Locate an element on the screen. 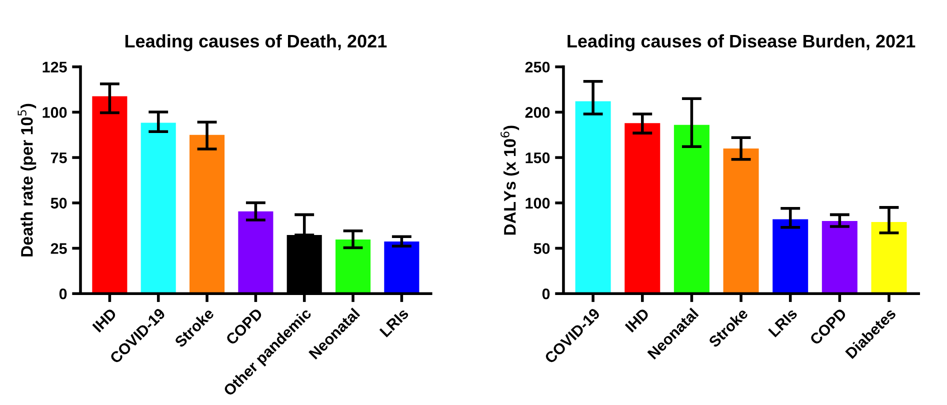 The image size is (947, 405). y-tick-label: 200 is located at coordinates (537, 112).